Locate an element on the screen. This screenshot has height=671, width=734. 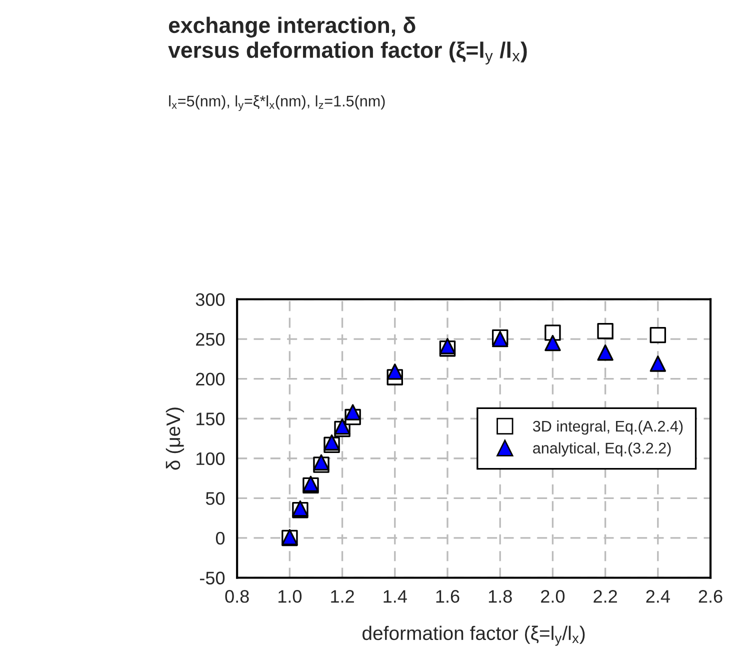
x-tick-label: 2.4 is located at coordinates (658, 596).